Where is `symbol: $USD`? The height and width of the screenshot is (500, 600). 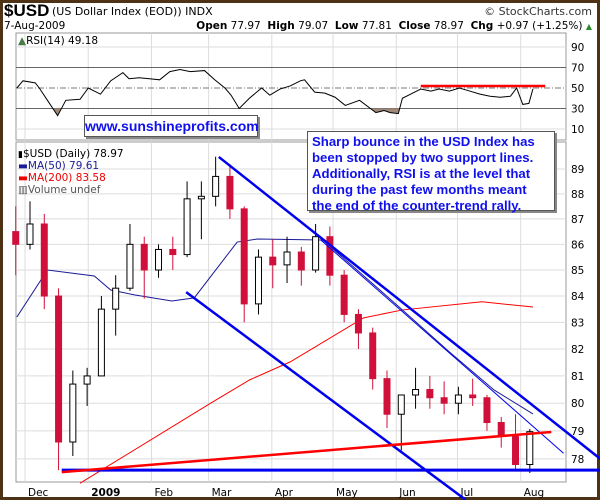
symbol: $USD is located at coordinates (27, 10).